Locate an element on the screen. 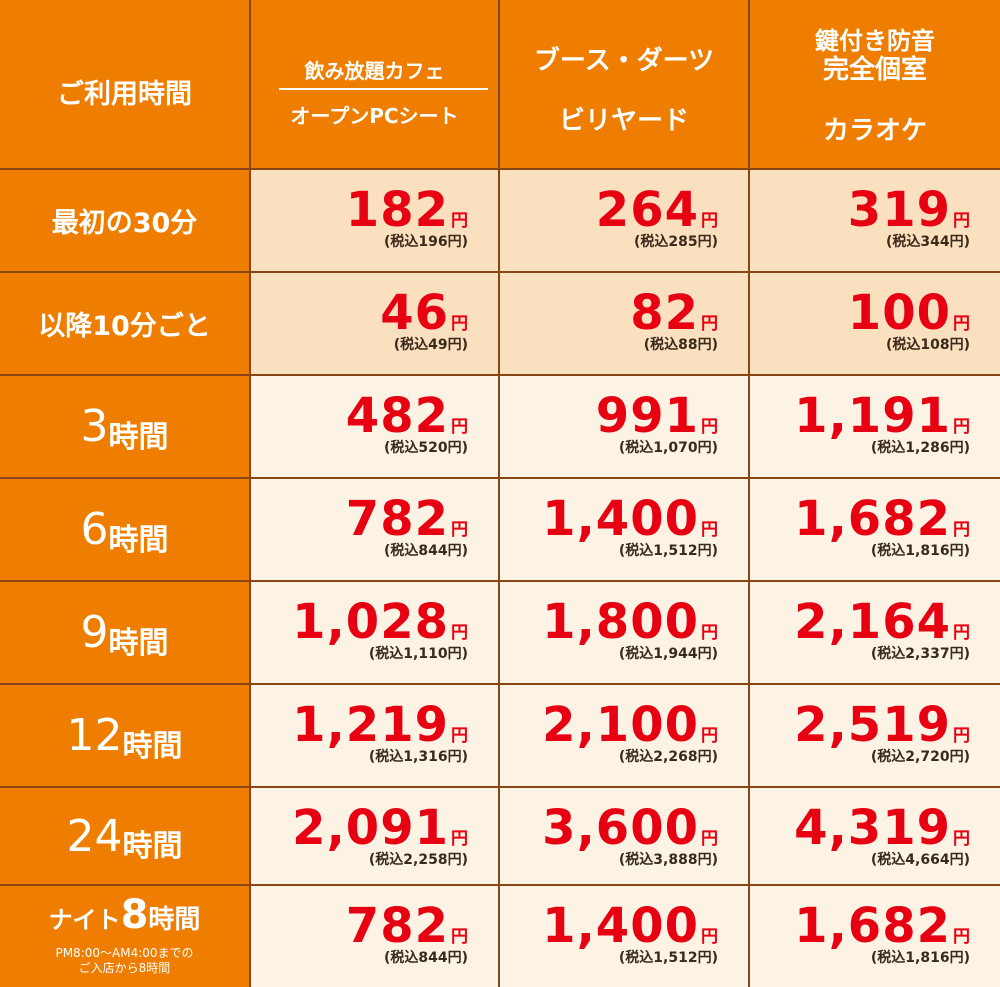 The height and width of the screenshot is (987, 1000). price-cell: 1,800 円 (税込1,944円) is located at coordinates (624, 632).